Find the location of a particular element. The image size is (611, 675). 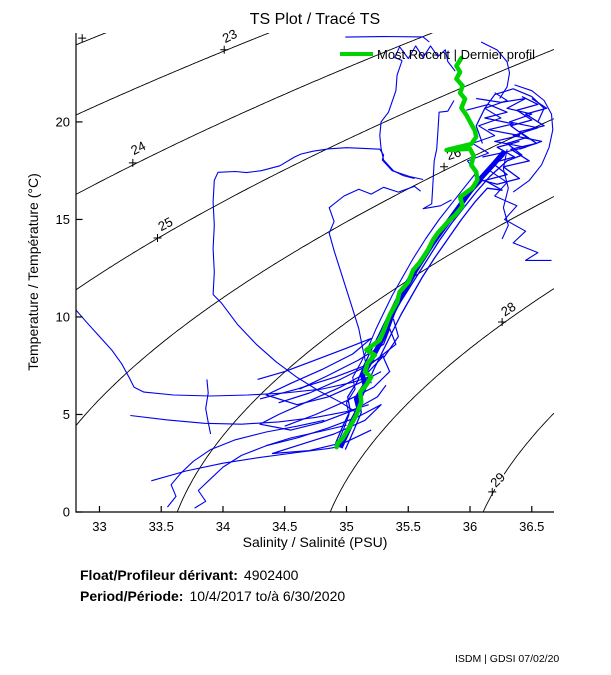

most-recent-profile-path is located at coordinates (407, 252).